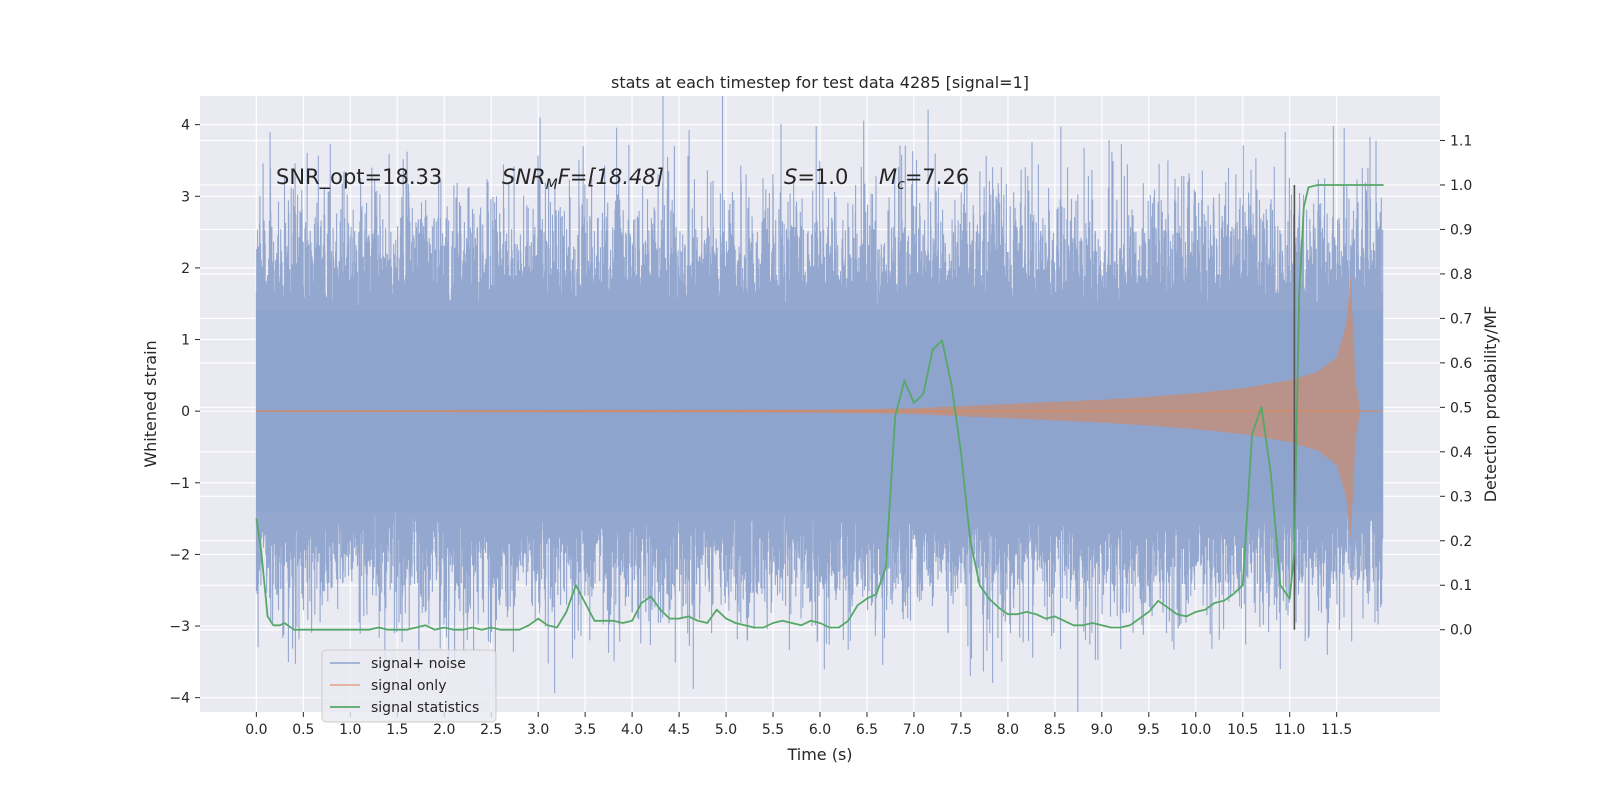 The image size is (1600, 800). I want to click on y-right-tick-label: 0.5, so click(1461, 408).